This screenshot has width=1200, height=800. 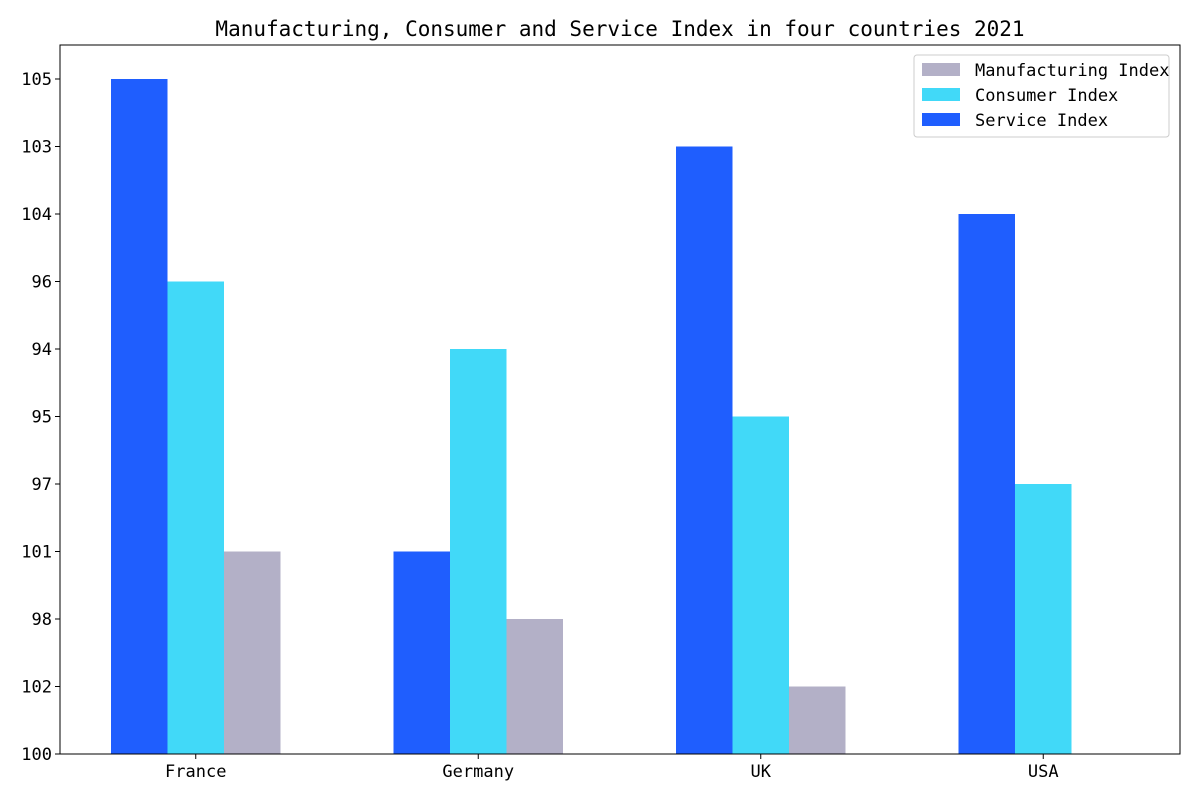 I want to click on x-tick-label: UK, so click(x=761, y=772).